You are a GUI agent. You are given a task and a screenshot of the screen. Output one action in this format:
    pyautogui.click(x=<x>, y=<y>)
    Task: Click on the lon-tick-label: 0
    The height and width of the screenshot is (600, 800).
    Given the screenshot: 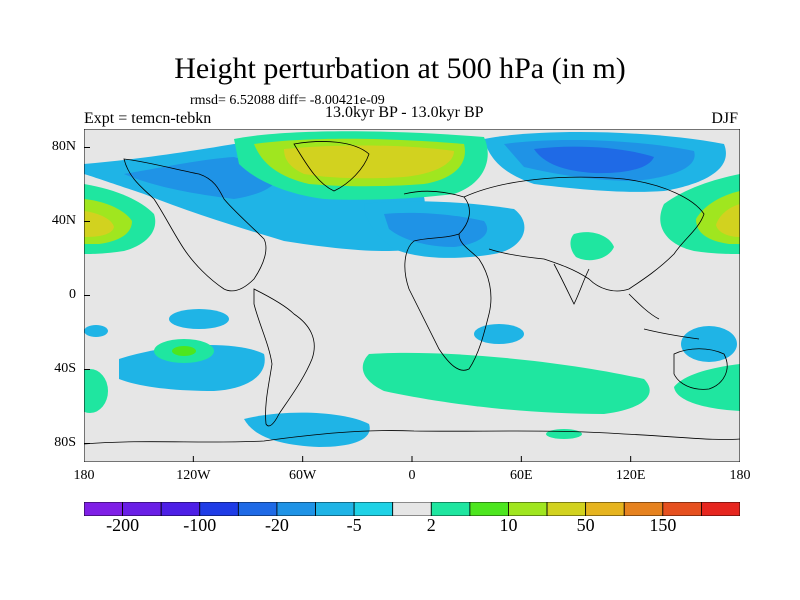 What is the action you would take?
    pyautogui.click(x=412, y=475)
    